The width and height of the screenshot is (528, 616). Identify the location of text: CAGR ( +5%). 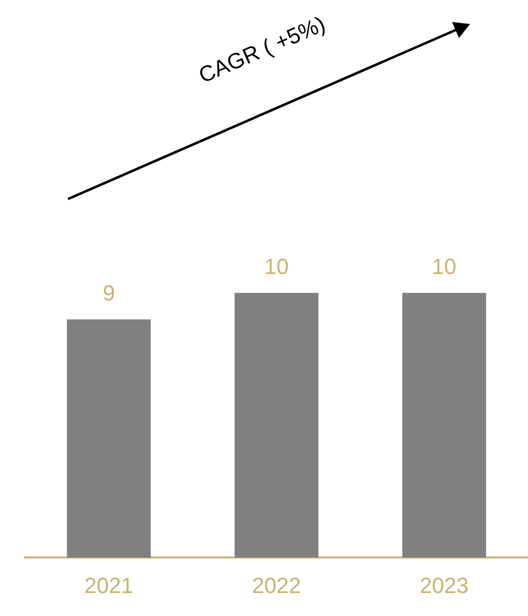
(262, 50).